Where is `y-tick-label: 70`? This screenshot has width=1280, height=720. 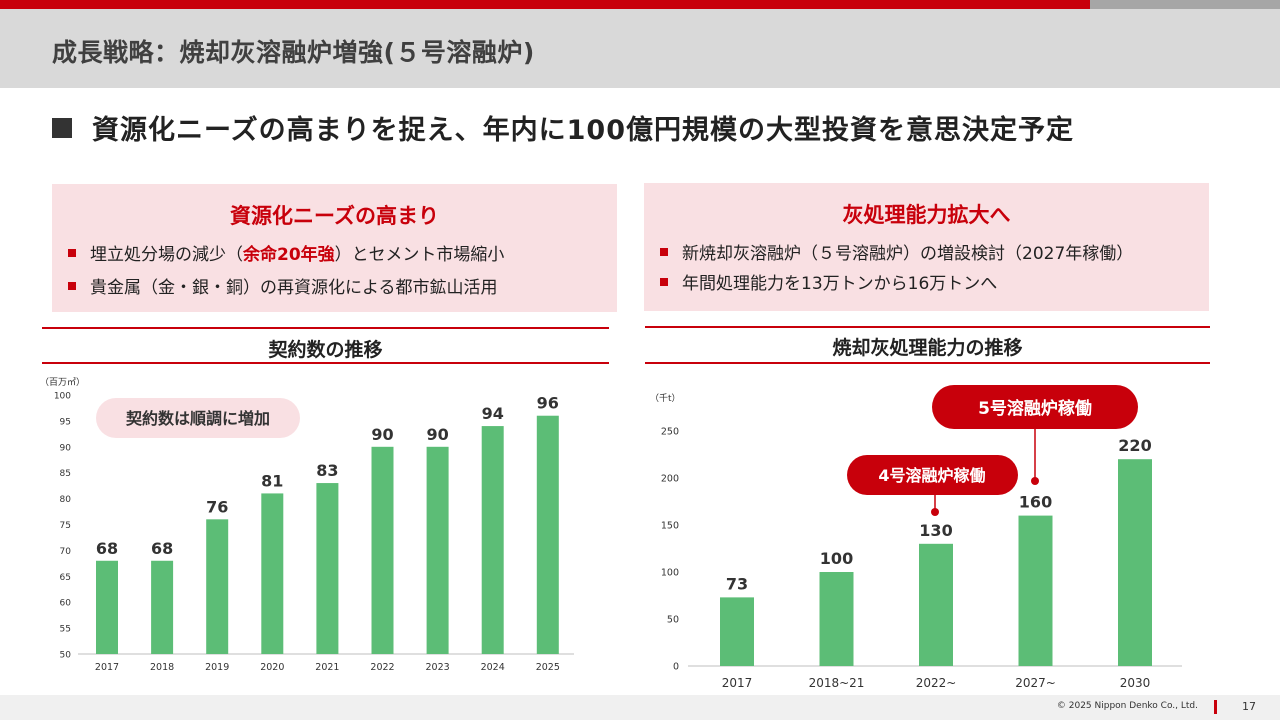 y-tick-label: 70 is located at coordinates (66, 552).